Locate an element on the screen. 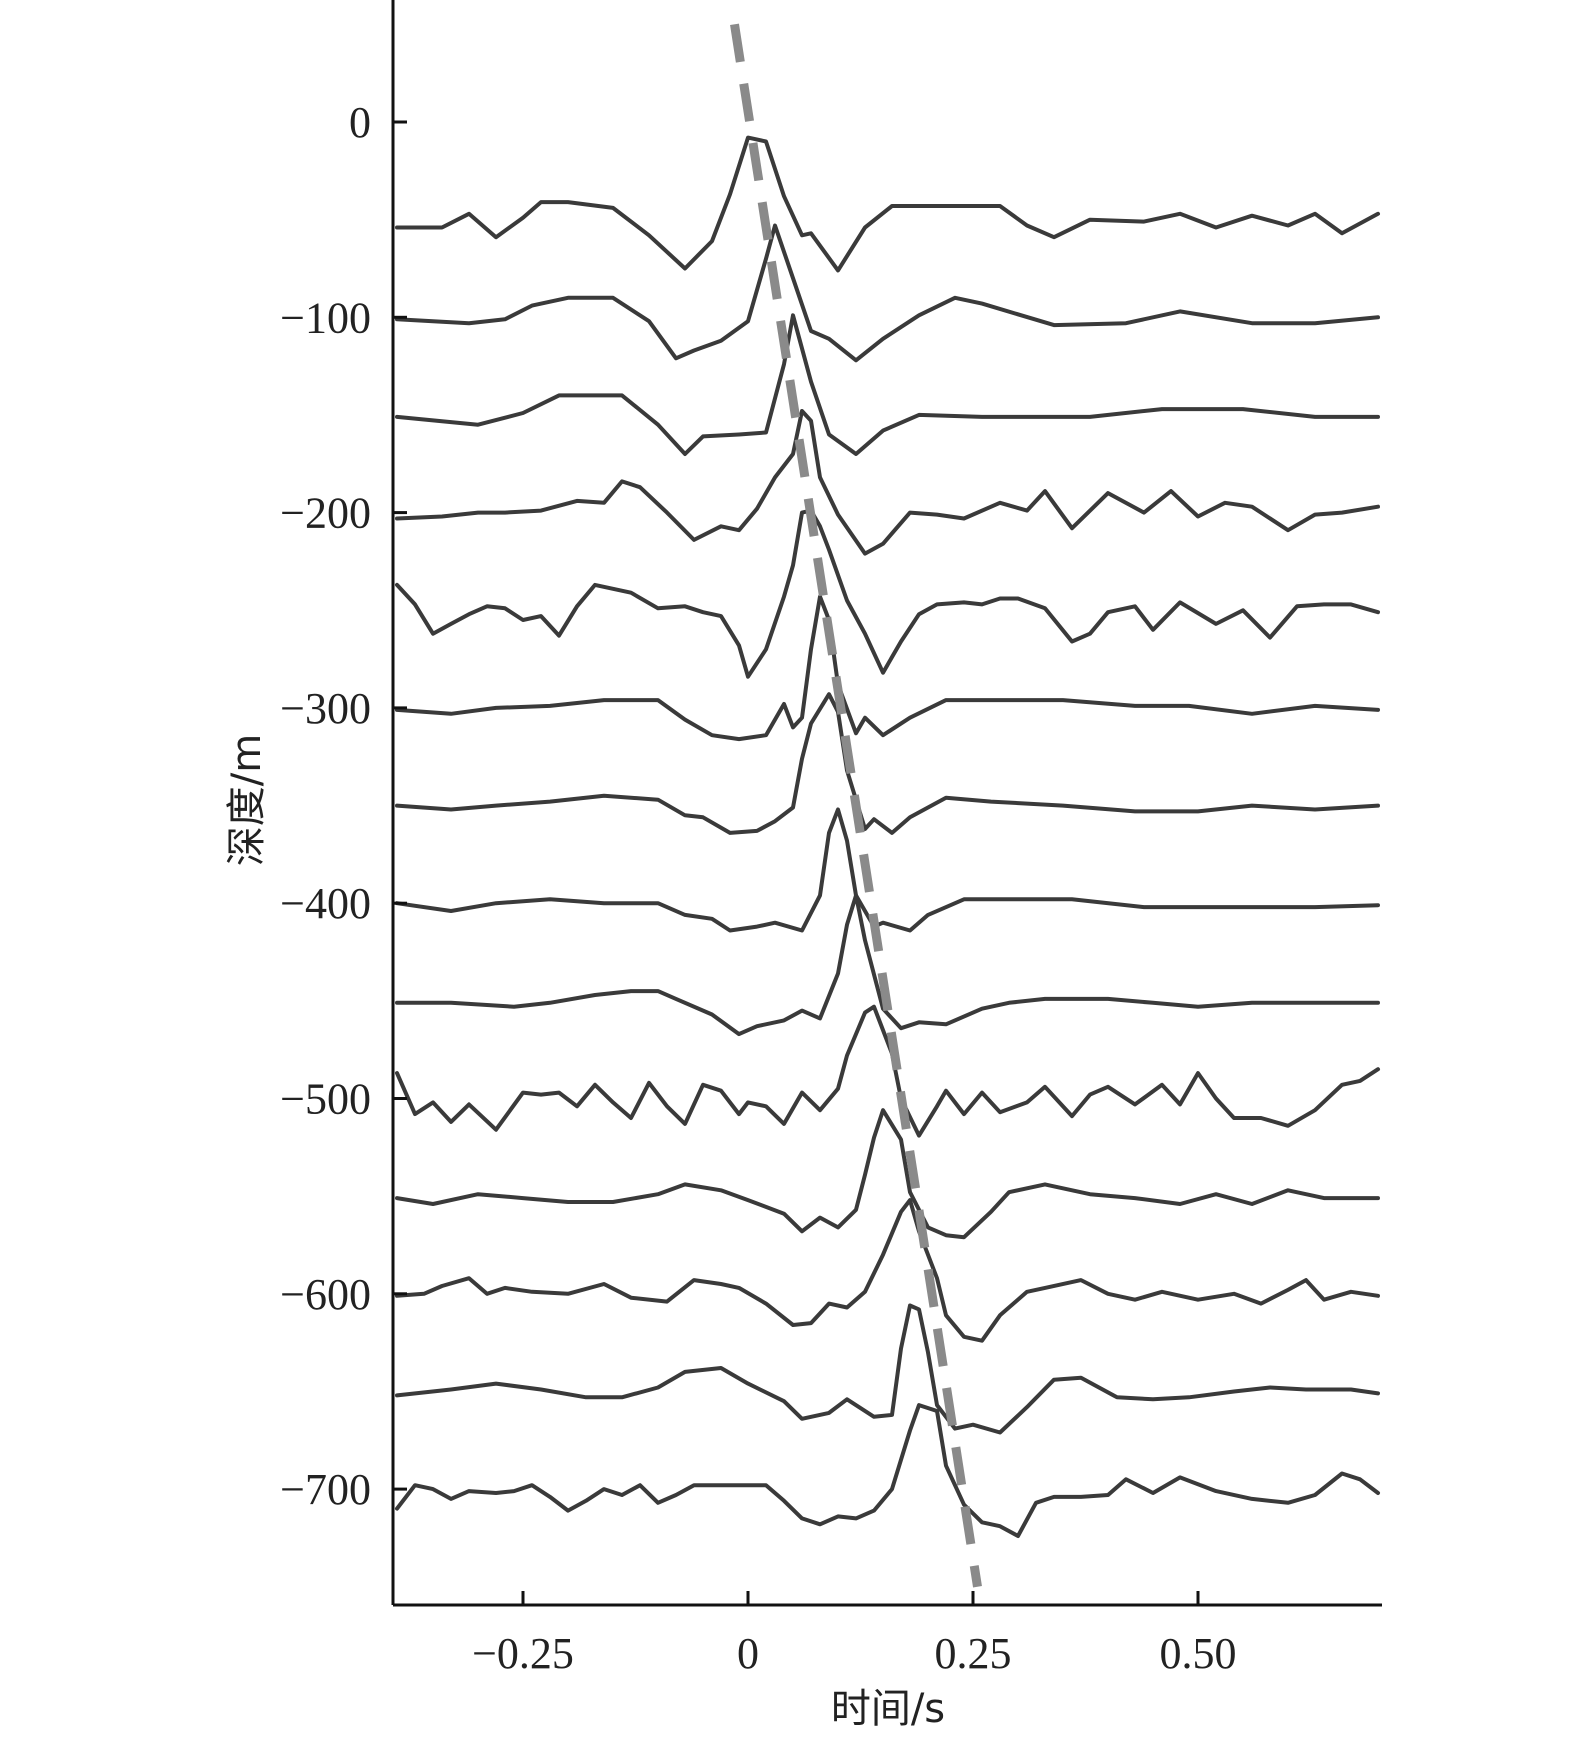 Image resolution: width=1575 pixels, height=1737 pixels. x-axis-title: 时间/s is located at coordinates (888, 1709).